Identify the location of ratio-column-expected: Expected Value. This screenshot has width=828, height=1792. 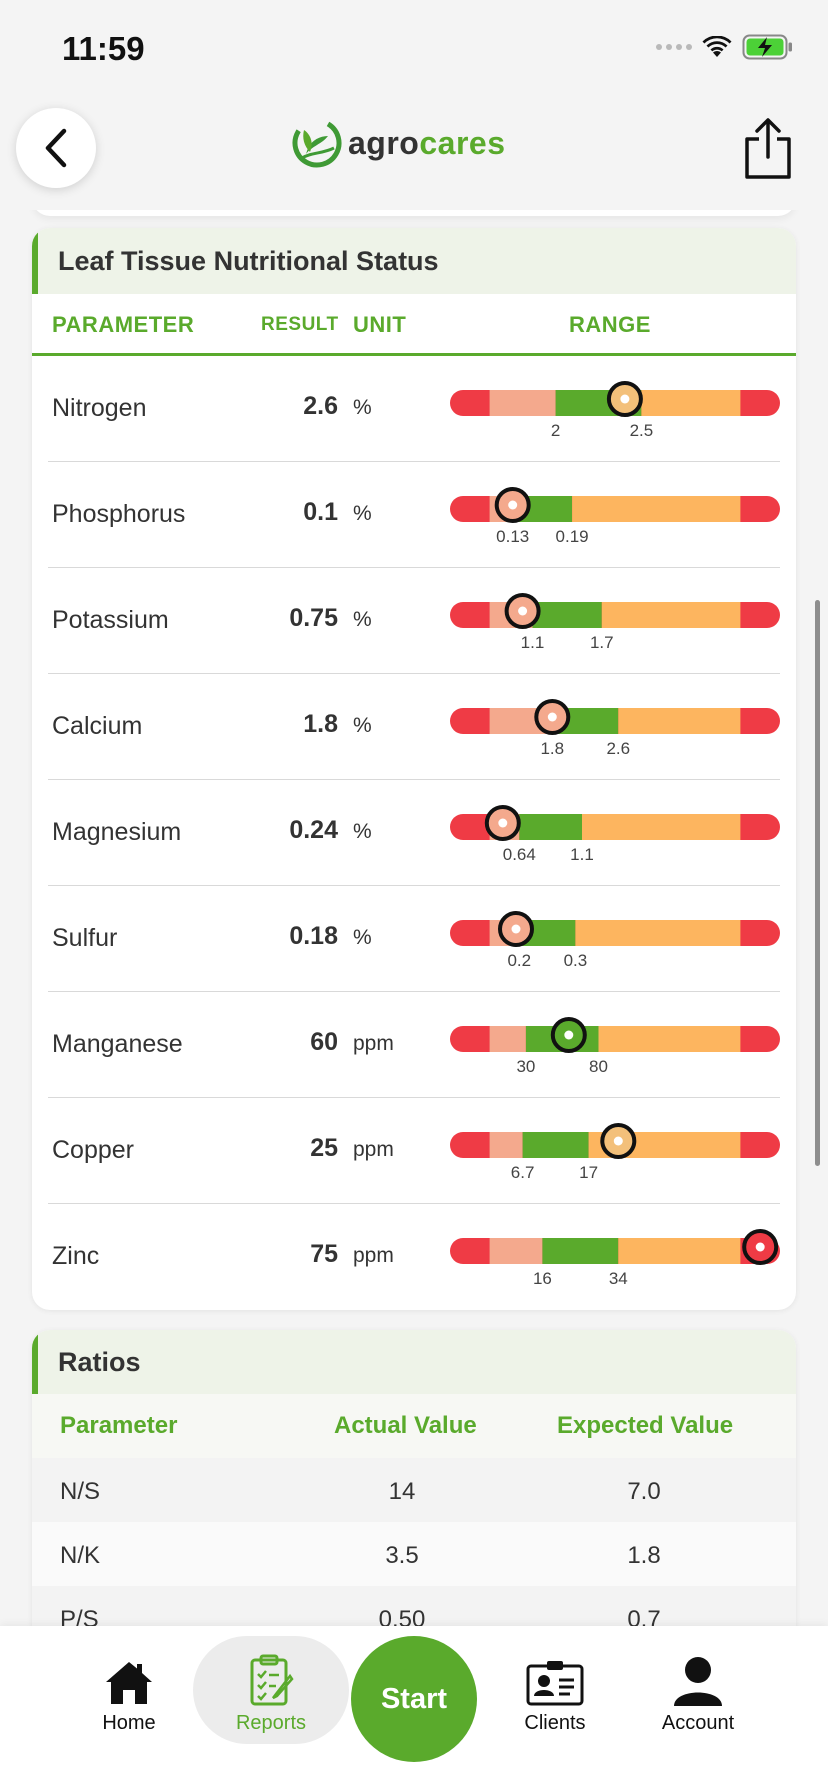
(645, 1425).